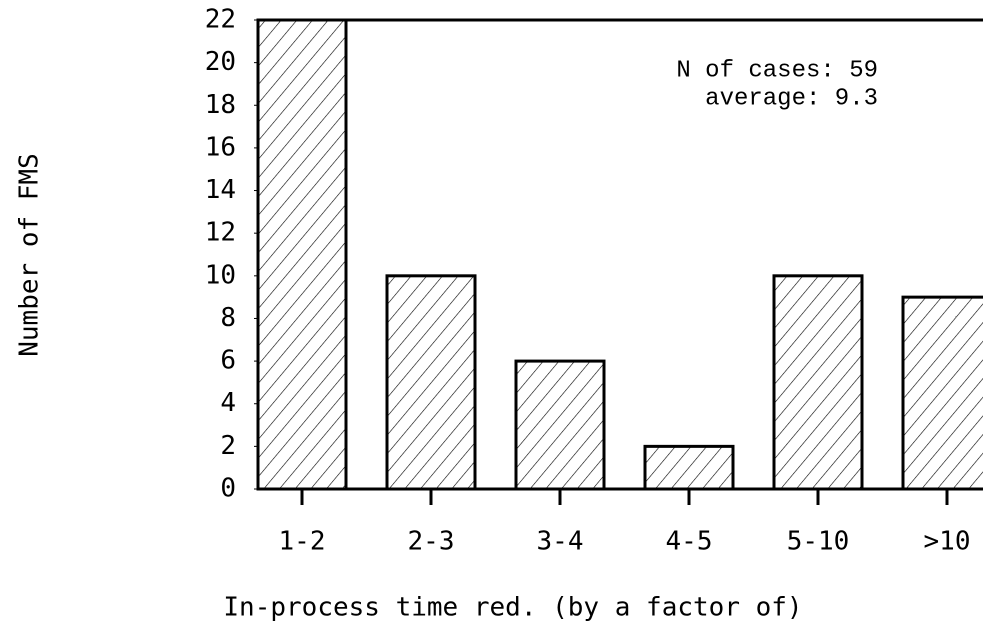  Describe the element at coordinates (431, 542) in the screenshot. I see `x-tick-label: 2-3` at that location.